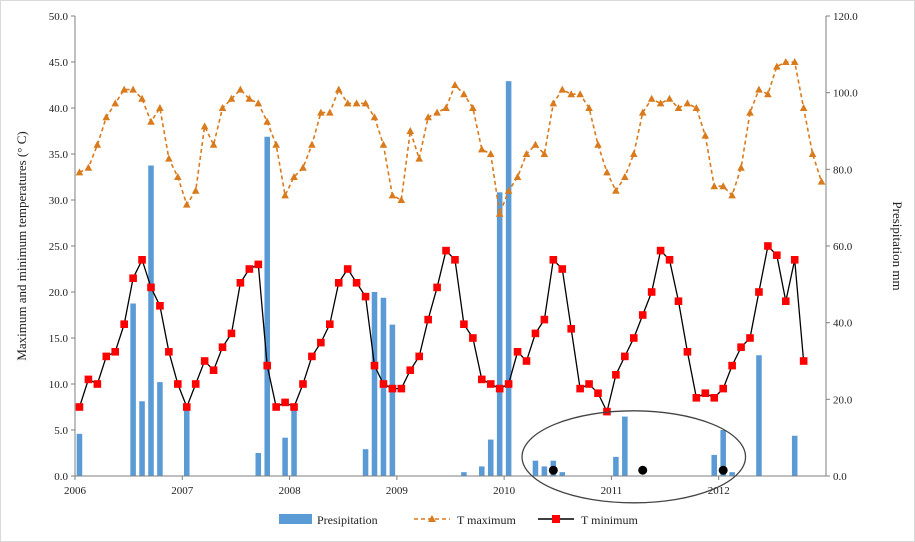 The width and height of the screenshot is (915, 542). Describe the element at coordinates (897, 245) in the screenshot. I see `y2-axis-title: Presipitation mm` at that location.